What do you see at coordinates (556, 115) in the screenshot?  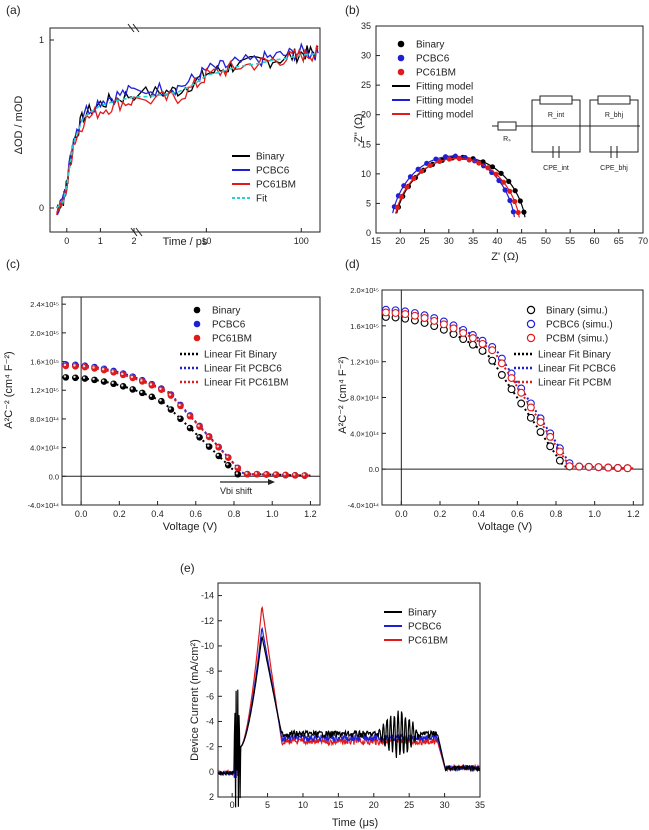 I see `circuit-rint-label: R_int` at bounding box center [556, 115].